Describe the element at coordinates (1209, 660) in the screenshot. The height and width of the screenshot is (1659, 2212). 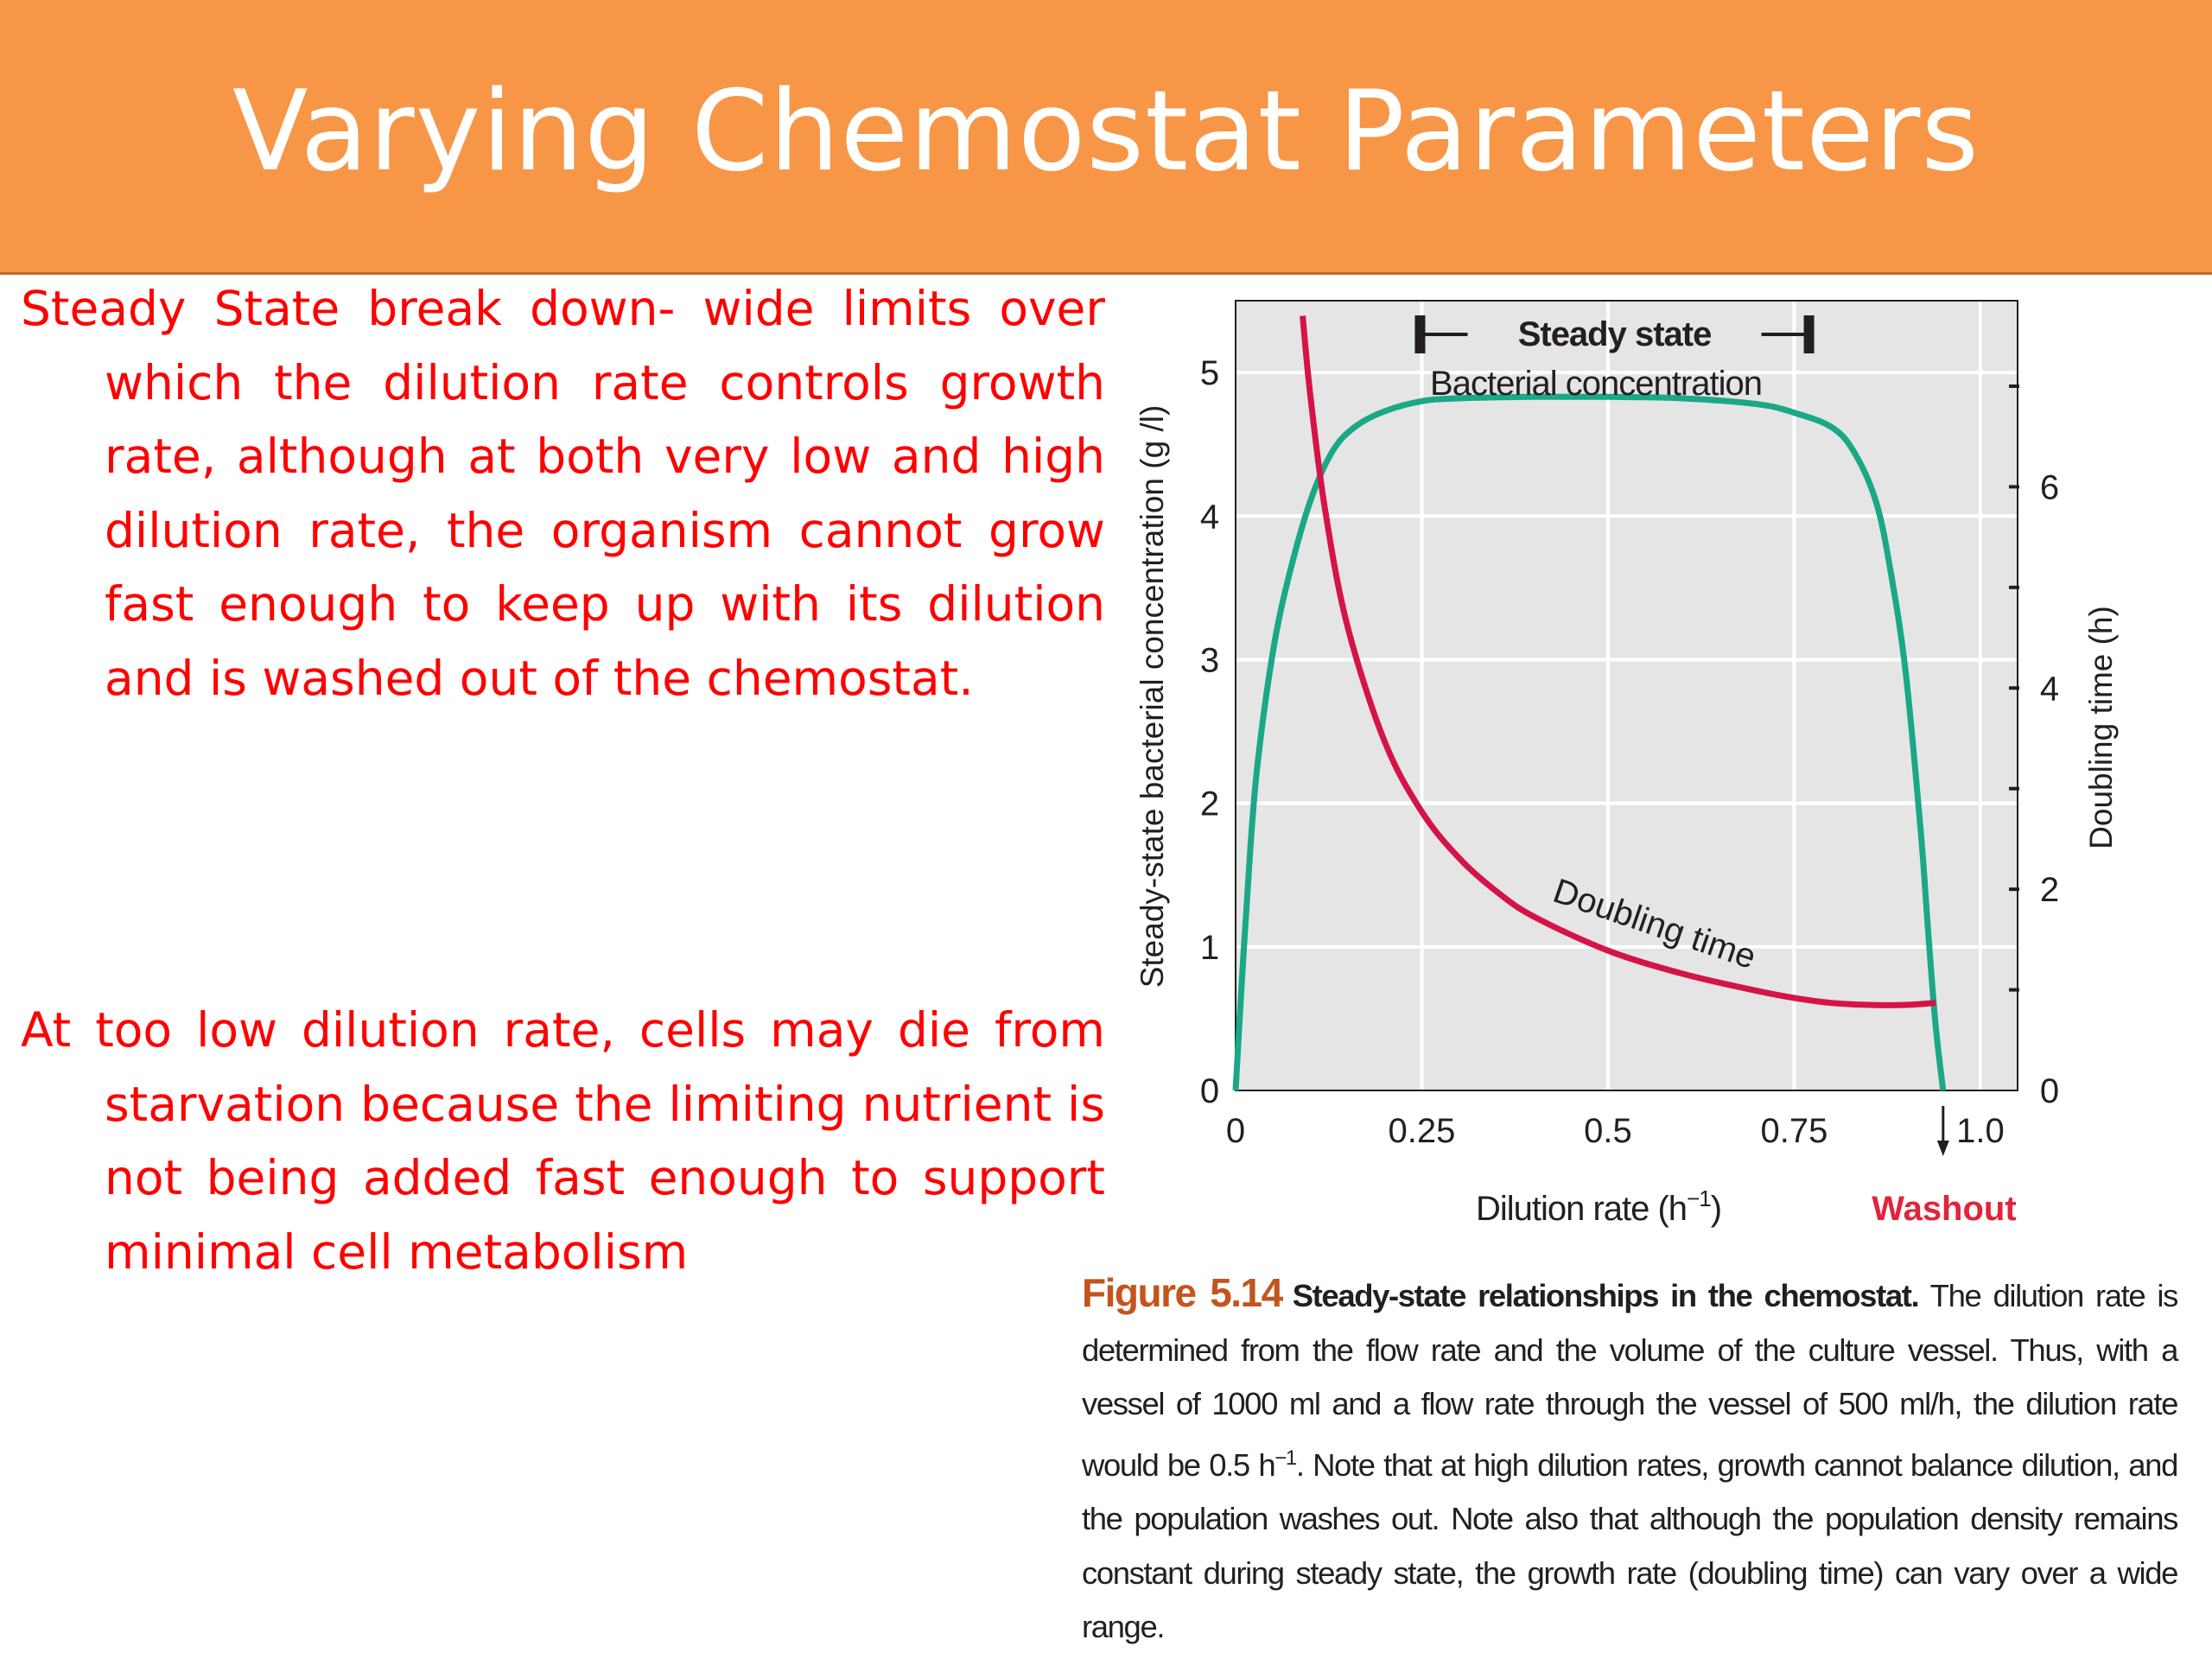
I see `y-tick-label-3: 3` at that location.